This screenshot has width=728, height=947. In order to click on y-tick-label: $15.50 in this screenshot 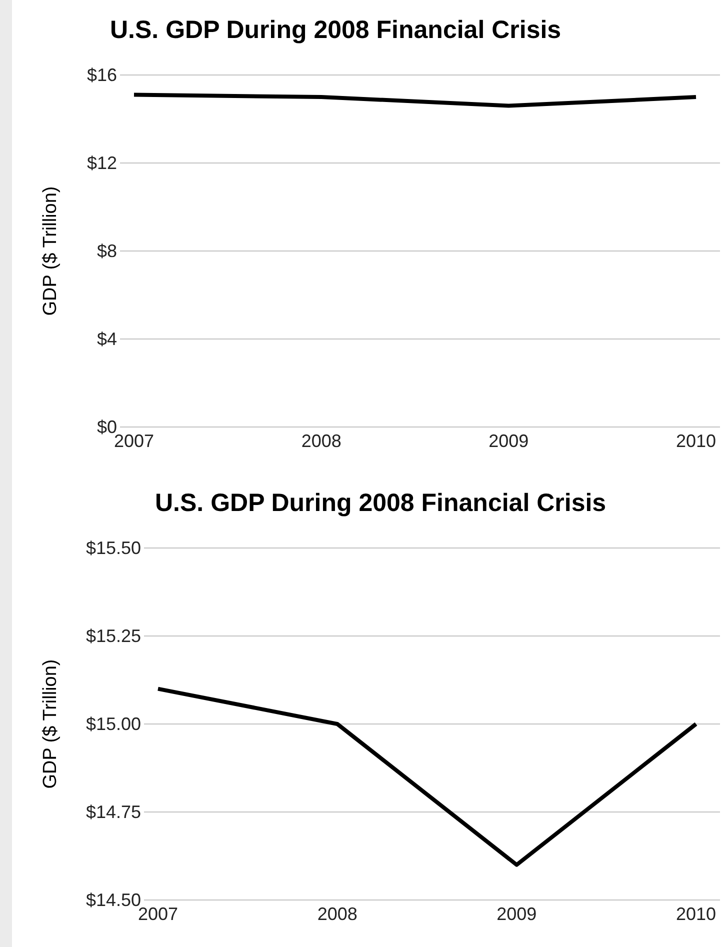, I will do `click(113, 548)`.